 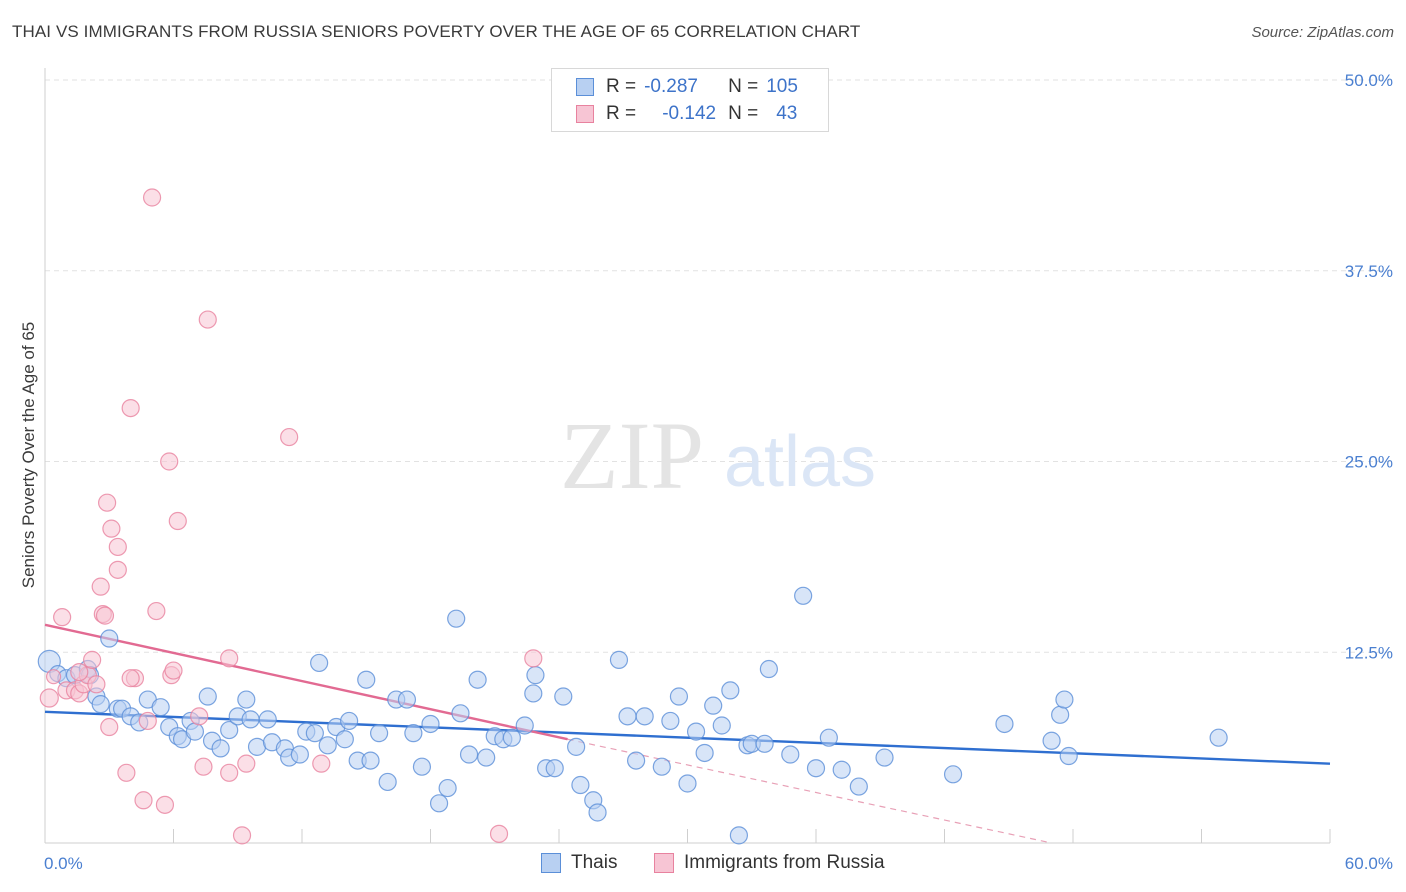 I want to click on legend-item-thais: Thais, so click(x=579, y=863).